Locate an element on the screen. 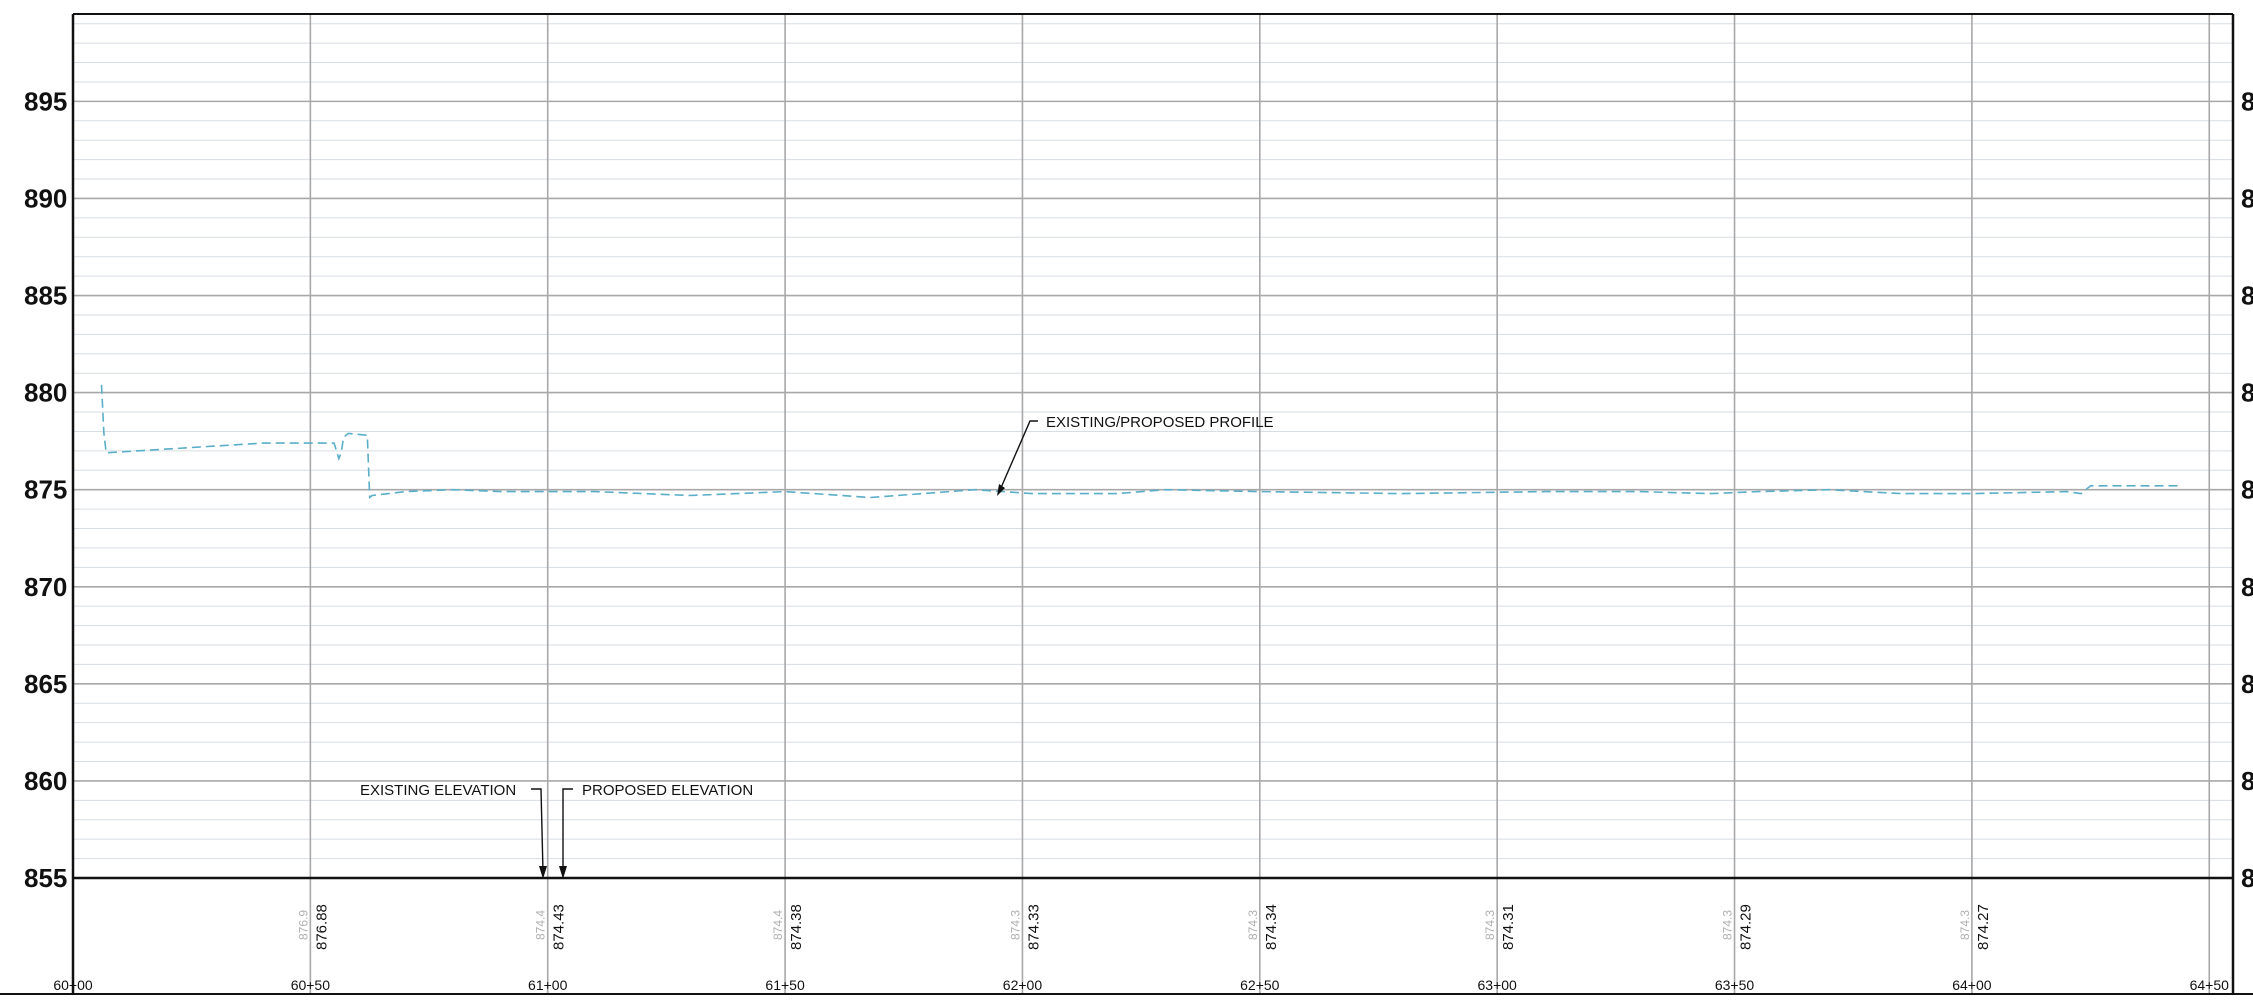 This screenshot has height=1004, width=2253. right-y-tick-labels: 8 8 8 8 8 8 8 8 8 is located at coordinates (2247, 489).